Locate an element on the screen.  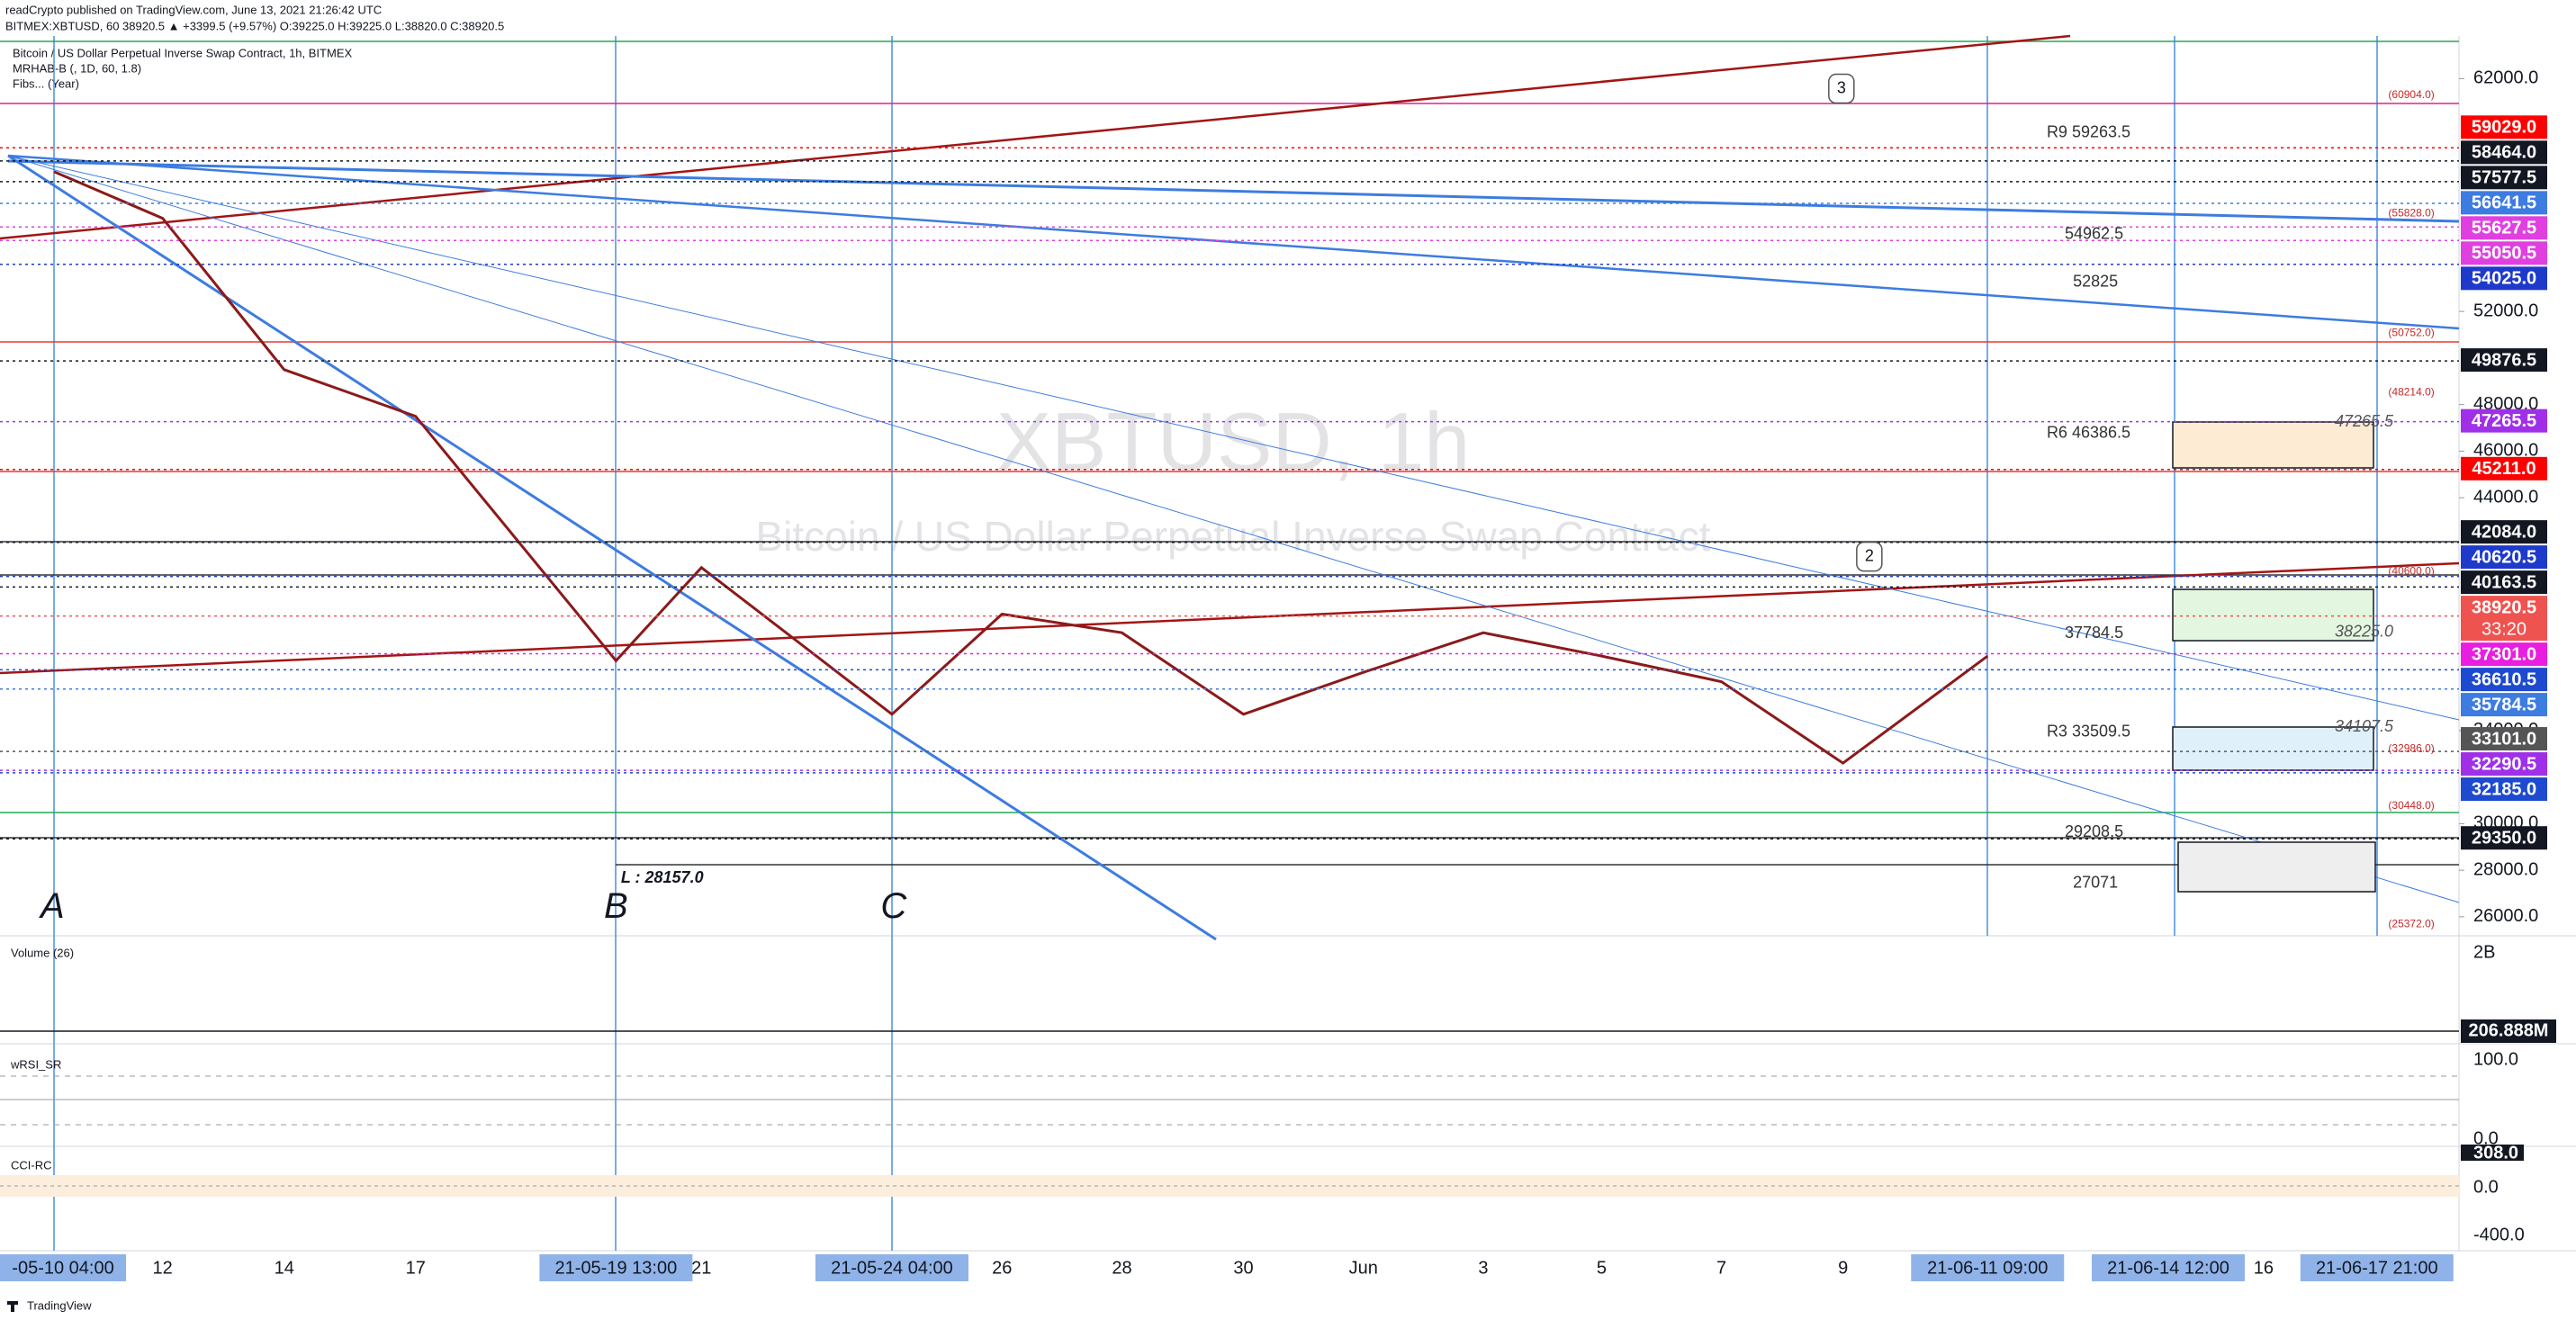
wave-letter: B is located at coordinates (616, 906).